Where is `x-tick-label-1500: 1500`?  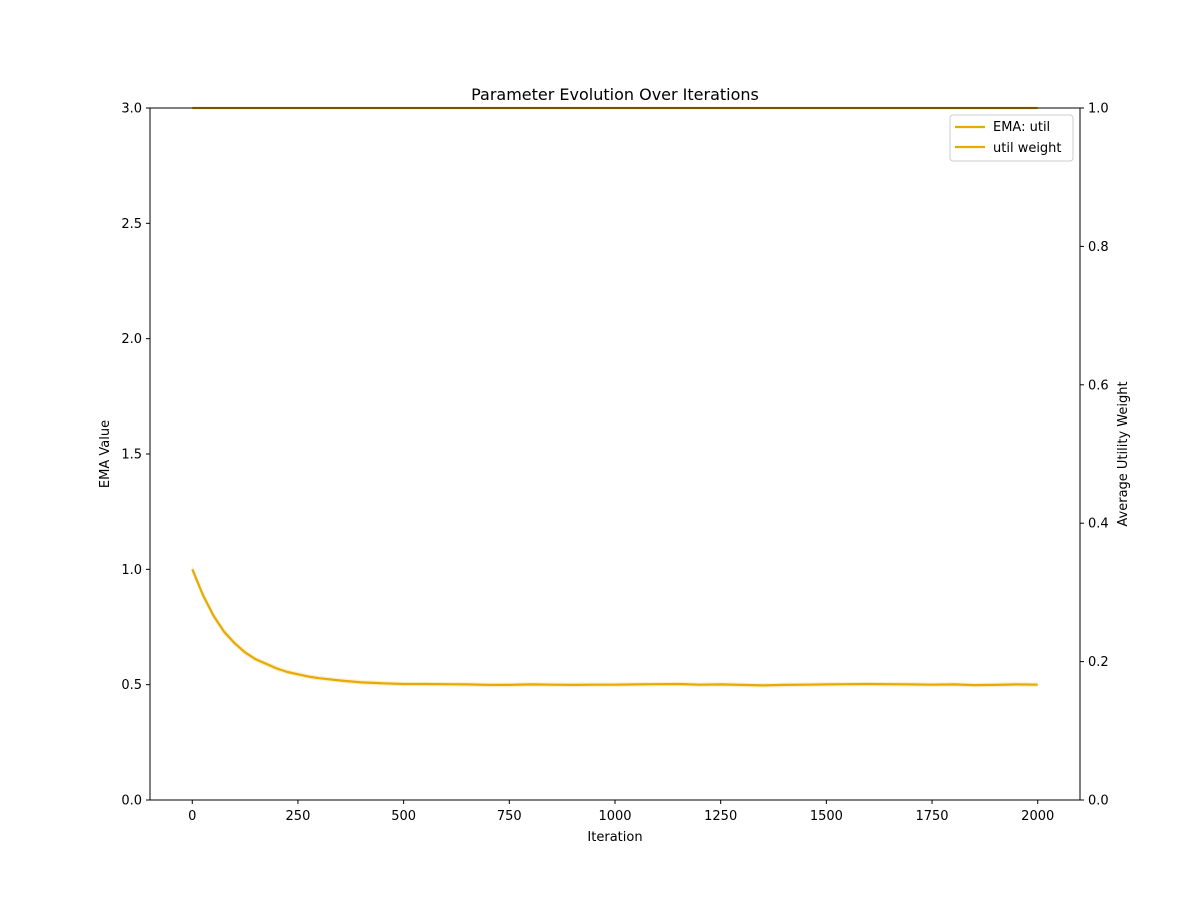 x-tick-label-1500: 1500 is located at coordinates (826, 816).